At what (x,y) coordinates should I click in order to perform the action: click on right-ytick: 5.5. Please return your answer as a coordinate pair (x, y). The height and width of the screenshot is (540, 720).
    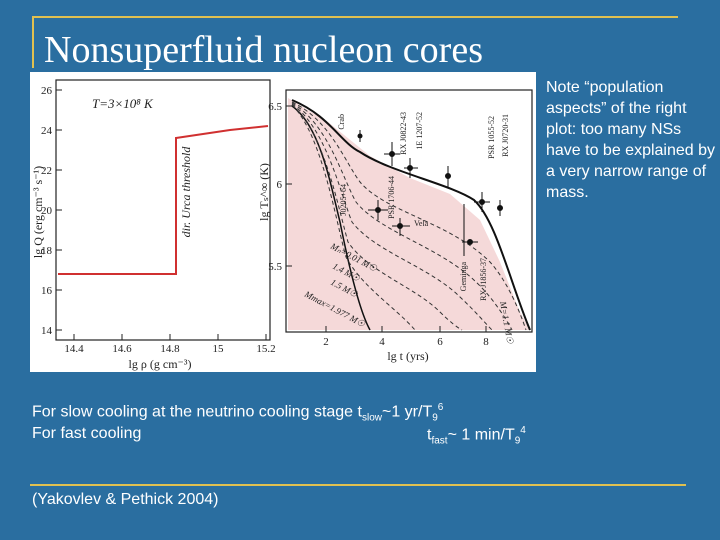
    Looking at the image, I should click on (275, 267).